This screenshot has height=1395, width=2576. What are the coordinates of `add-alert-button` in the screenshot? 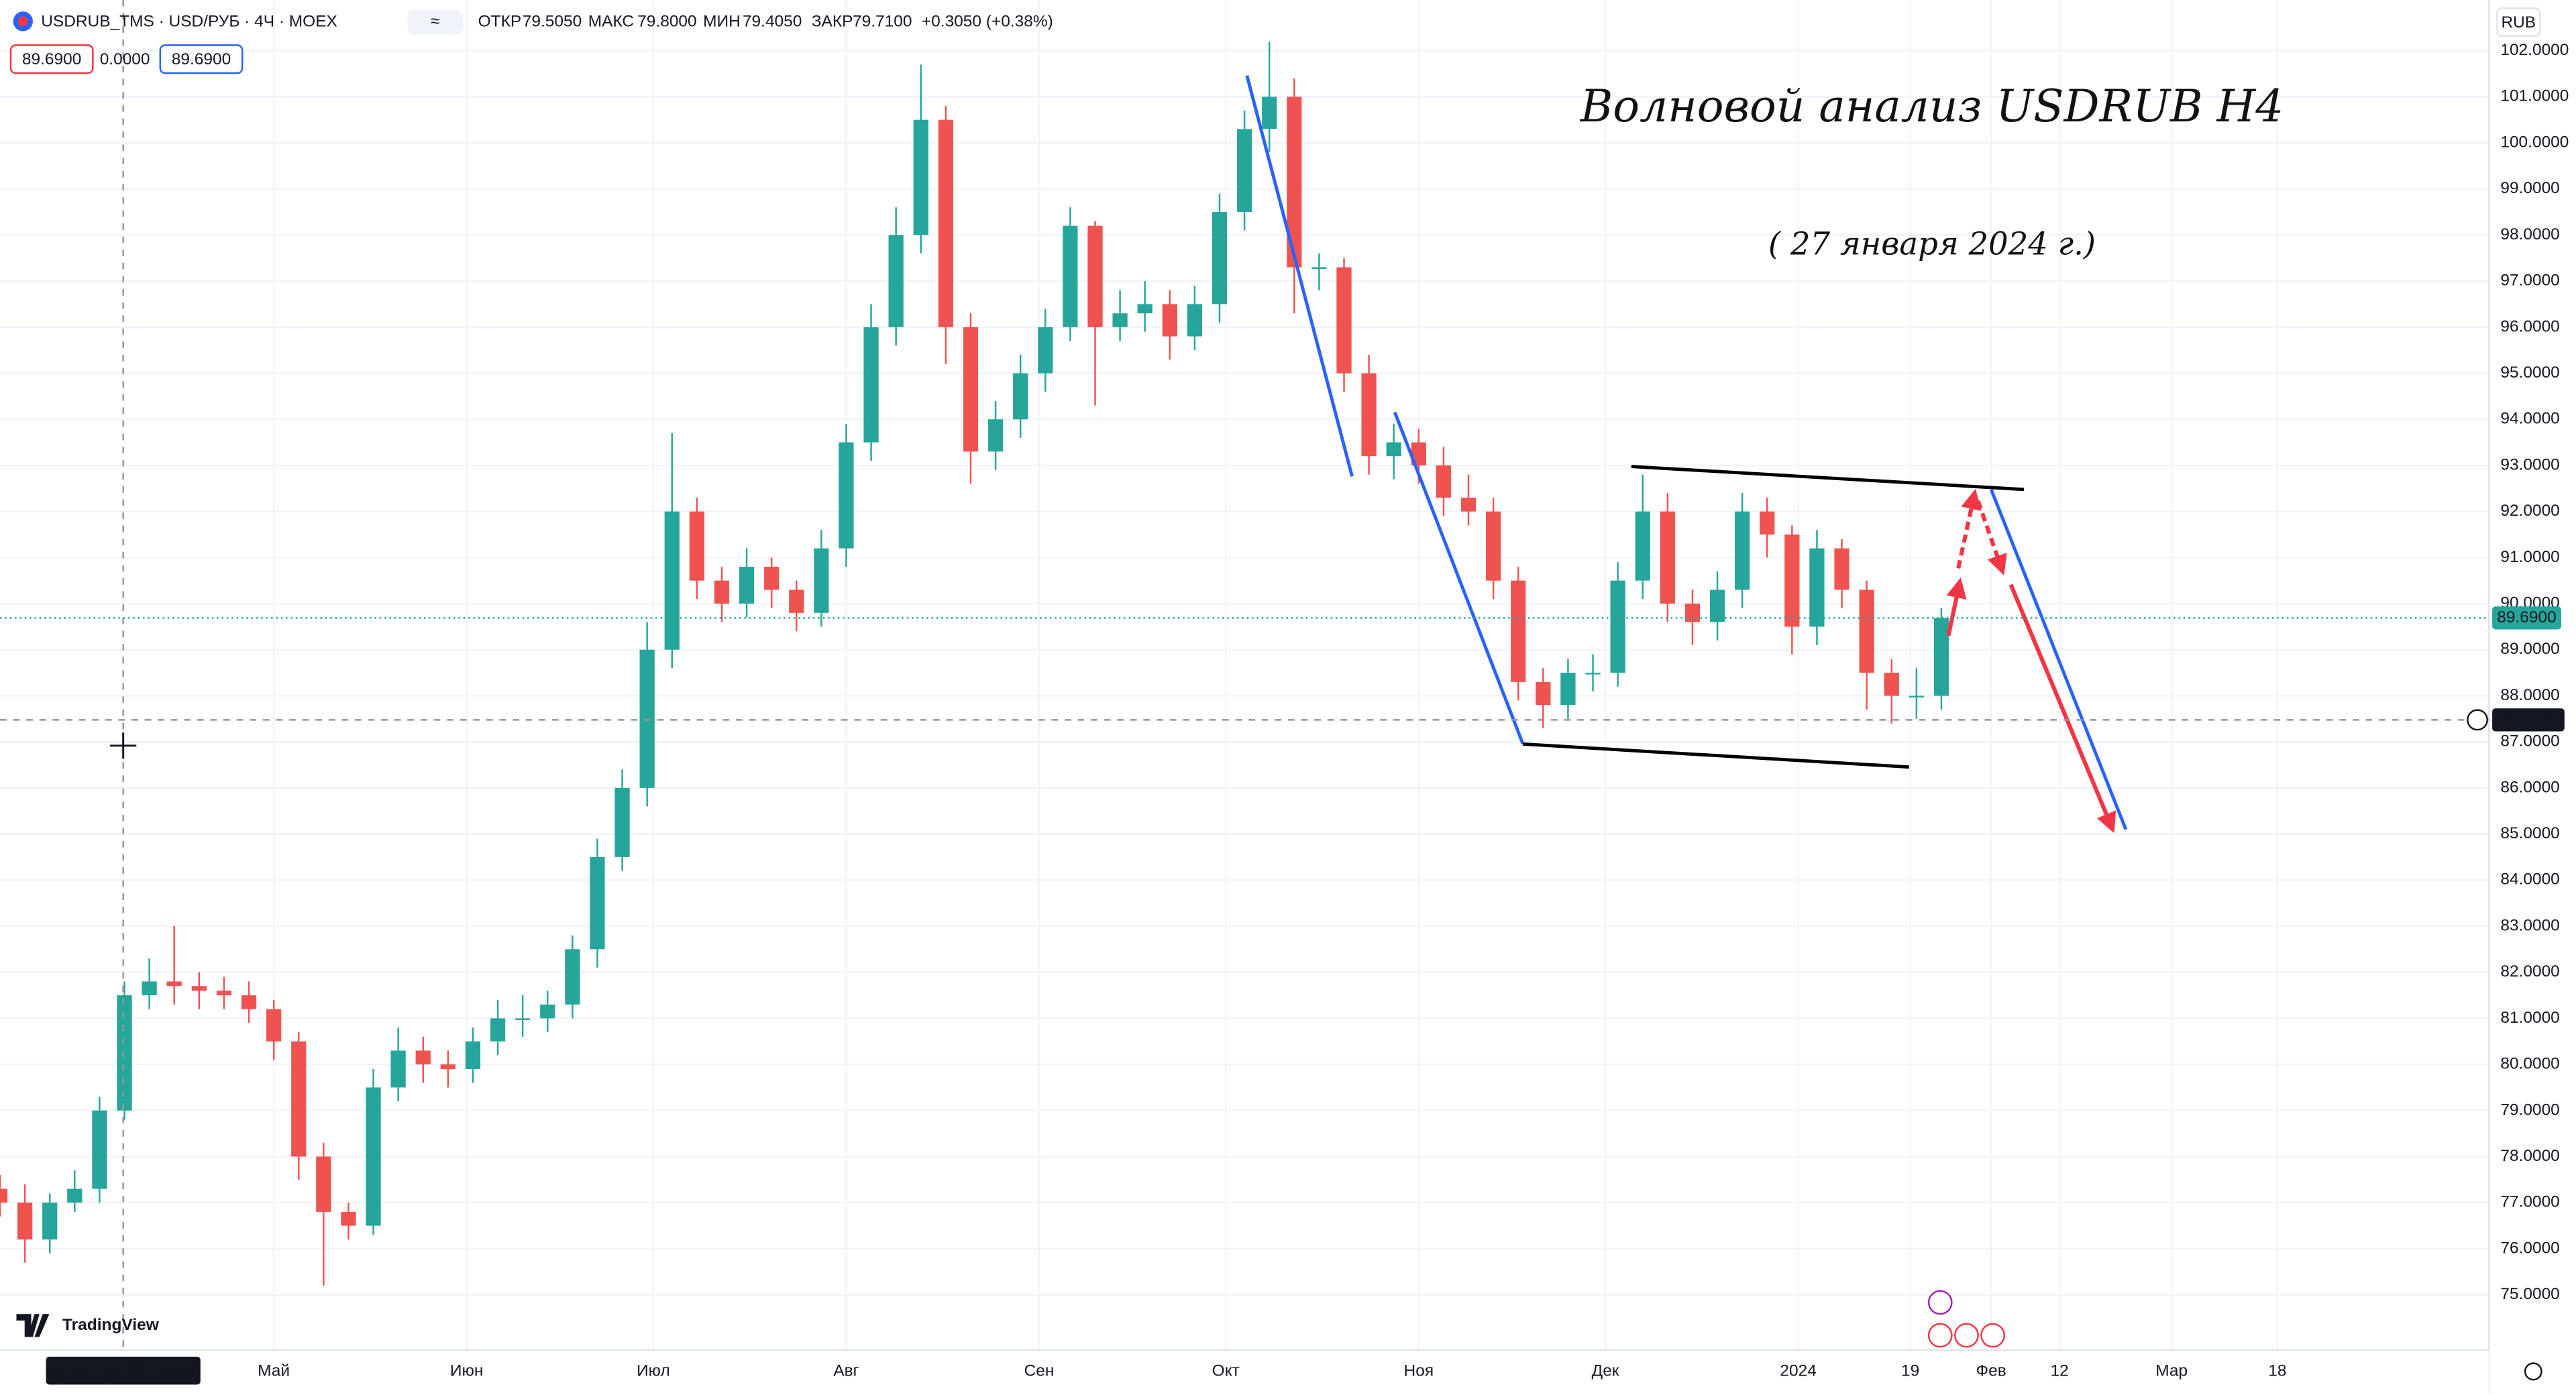 It's located at (2477, 720).